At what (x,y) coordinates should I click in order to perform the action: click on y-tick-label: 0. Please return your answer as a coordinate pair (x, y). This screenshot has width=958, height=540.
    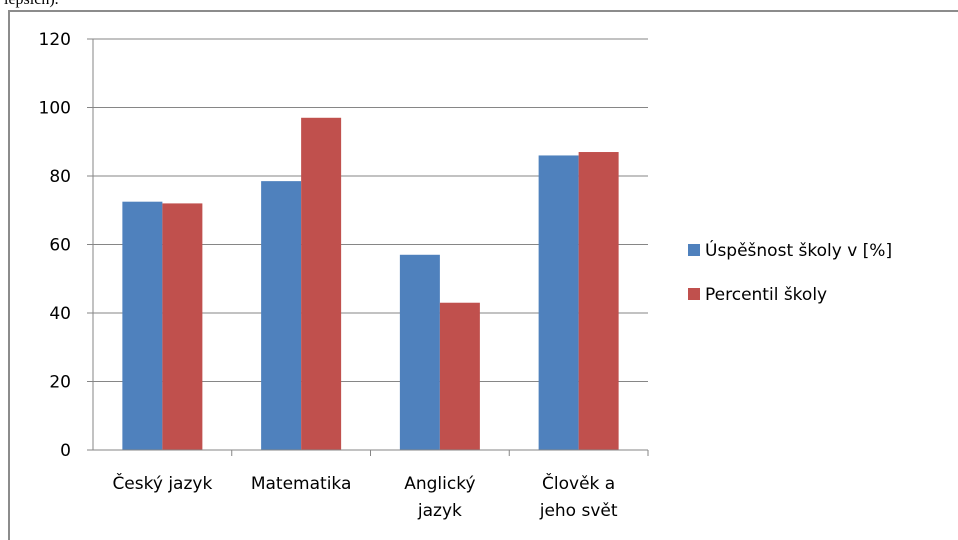
    Looking at the image, I should click on (65, 451).